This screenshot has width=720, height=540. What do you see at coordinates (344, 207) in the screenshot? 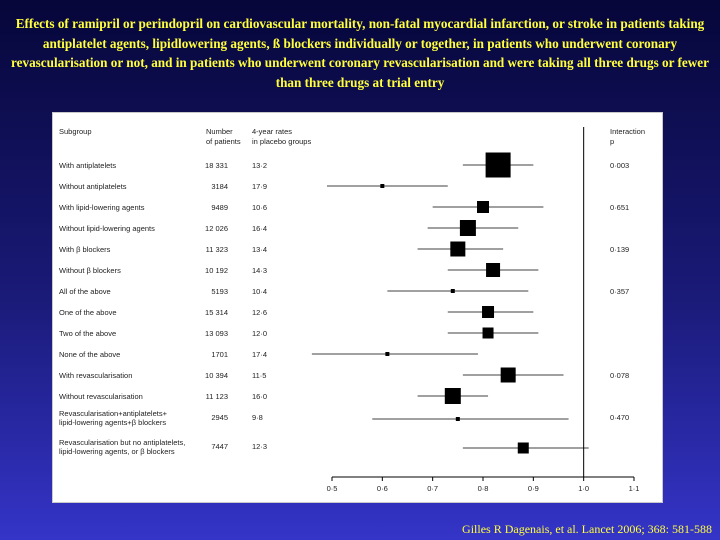
I see `forest-row: With lipid-lowering agents 9489 10·6 0·651` at bounding box center [344, 207].